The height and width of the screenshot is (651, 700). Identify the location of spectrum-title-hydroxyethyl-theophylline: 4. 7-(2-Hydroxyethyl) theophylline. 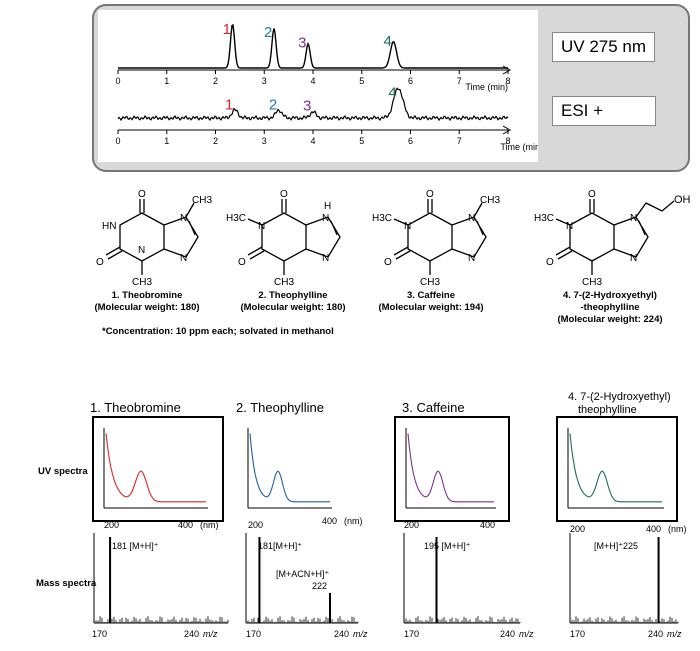
(619, 404).